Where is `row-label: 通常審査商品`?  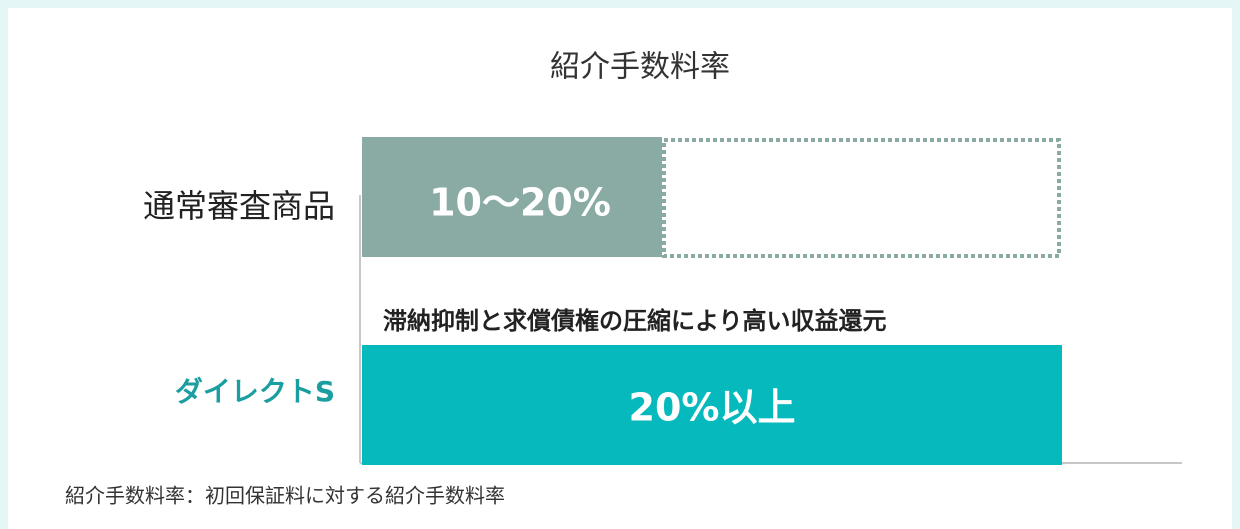
row-label: 通常審査商品 is located at coordinates (239, 206).